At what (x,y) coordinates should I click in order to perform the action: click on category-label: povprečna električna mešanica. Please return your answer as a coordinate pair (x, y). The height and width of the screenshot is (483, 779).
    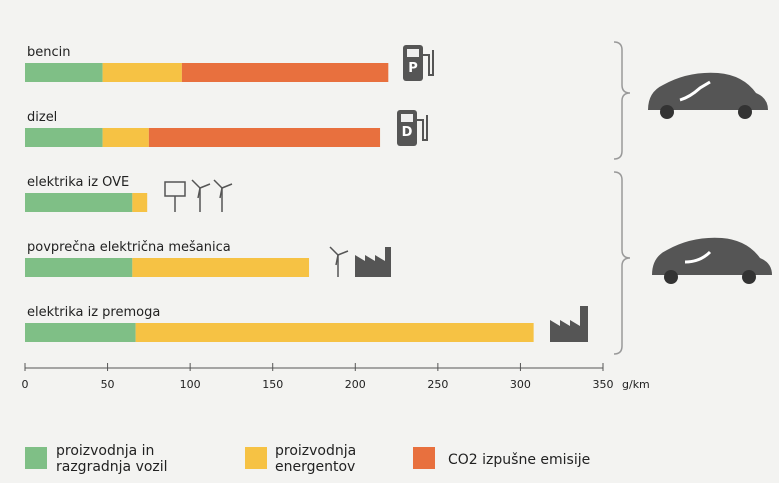
    Looking at the image, I should click on (129, 247).